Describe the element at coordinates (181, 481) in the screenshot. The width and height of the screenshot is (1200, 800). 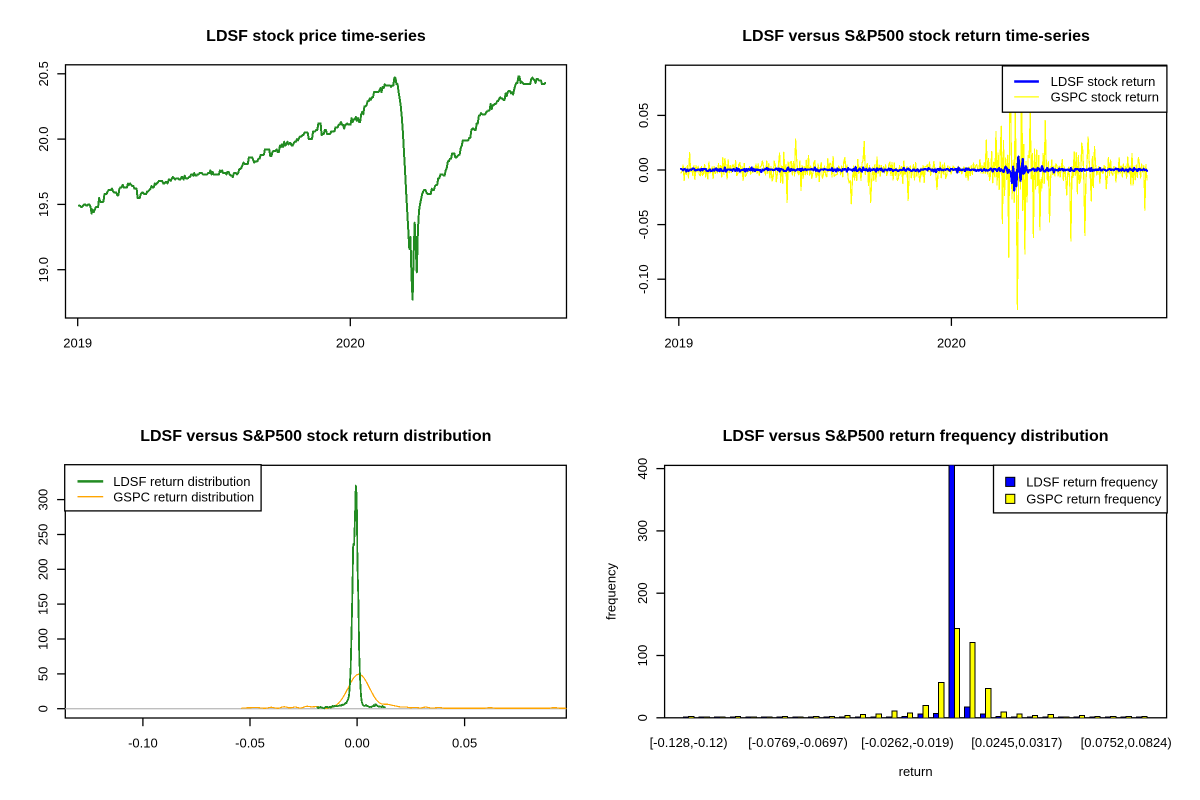
I see `svg-text: LDSF return distribution` at that location.